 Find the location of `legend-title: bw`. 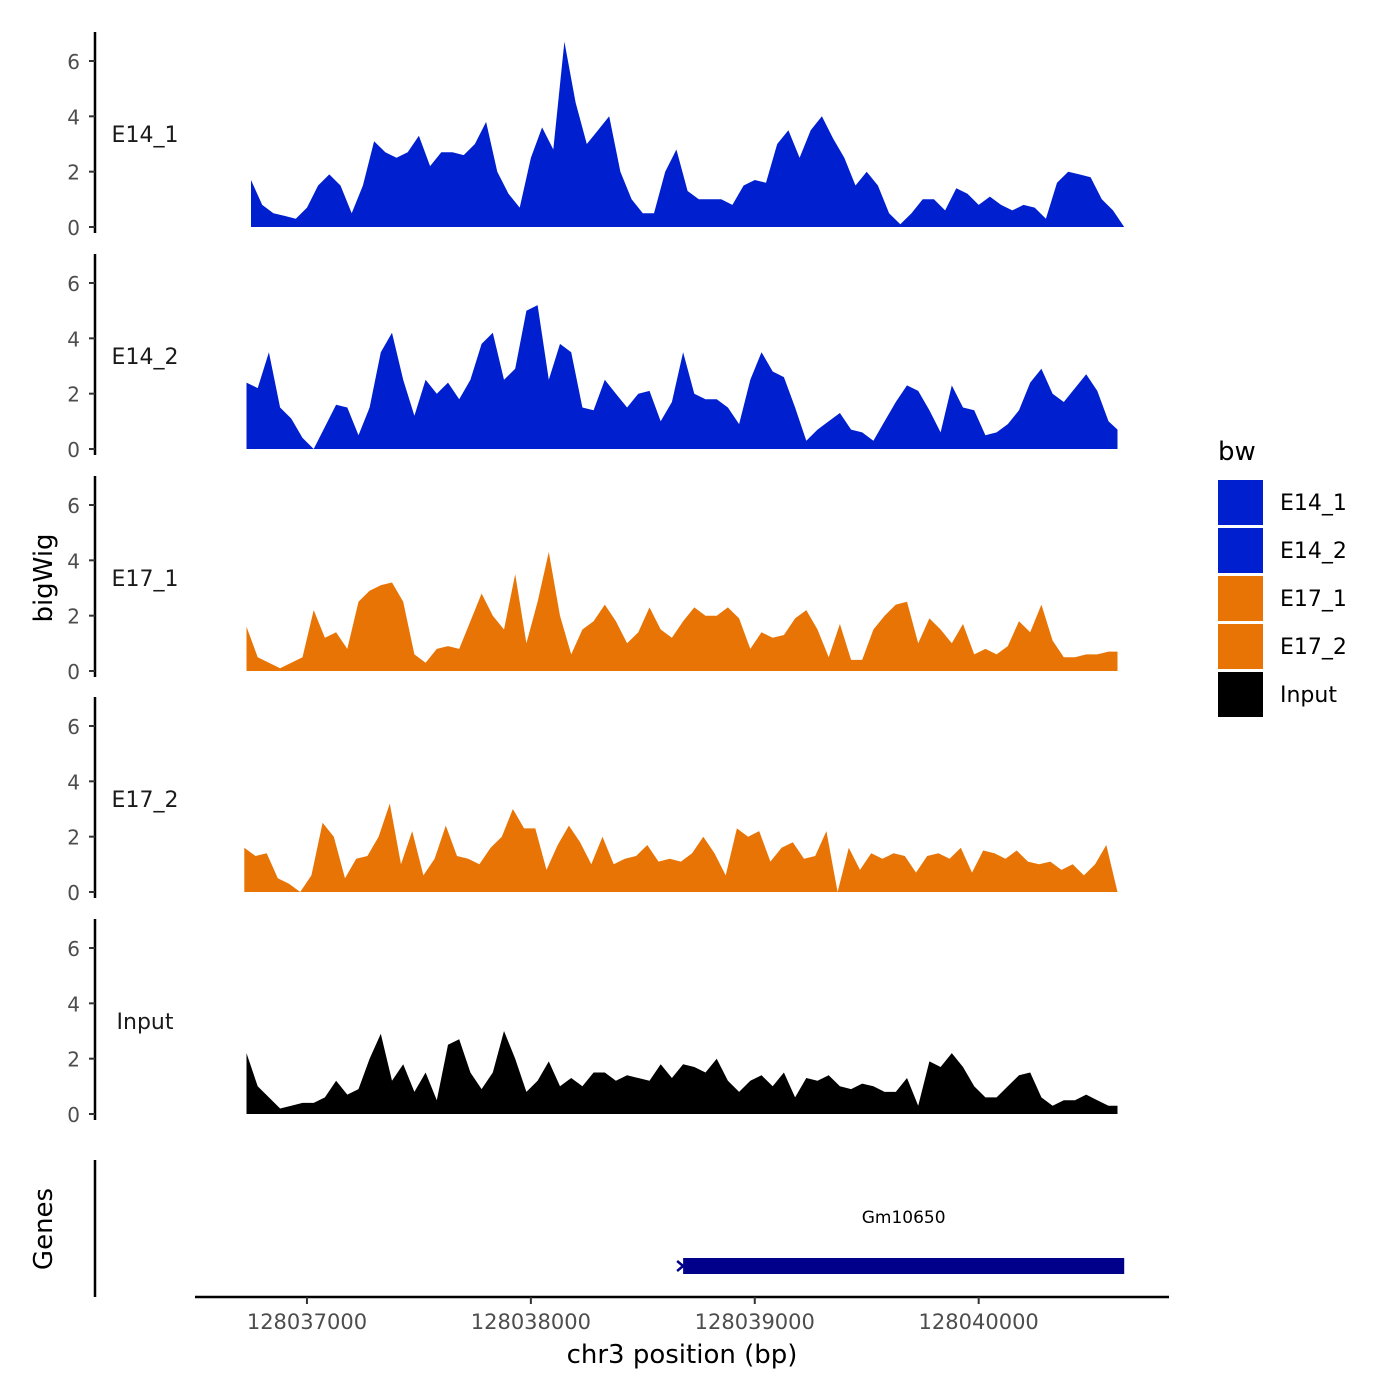

legend-title: bw is located at coordinates (1237, 452).